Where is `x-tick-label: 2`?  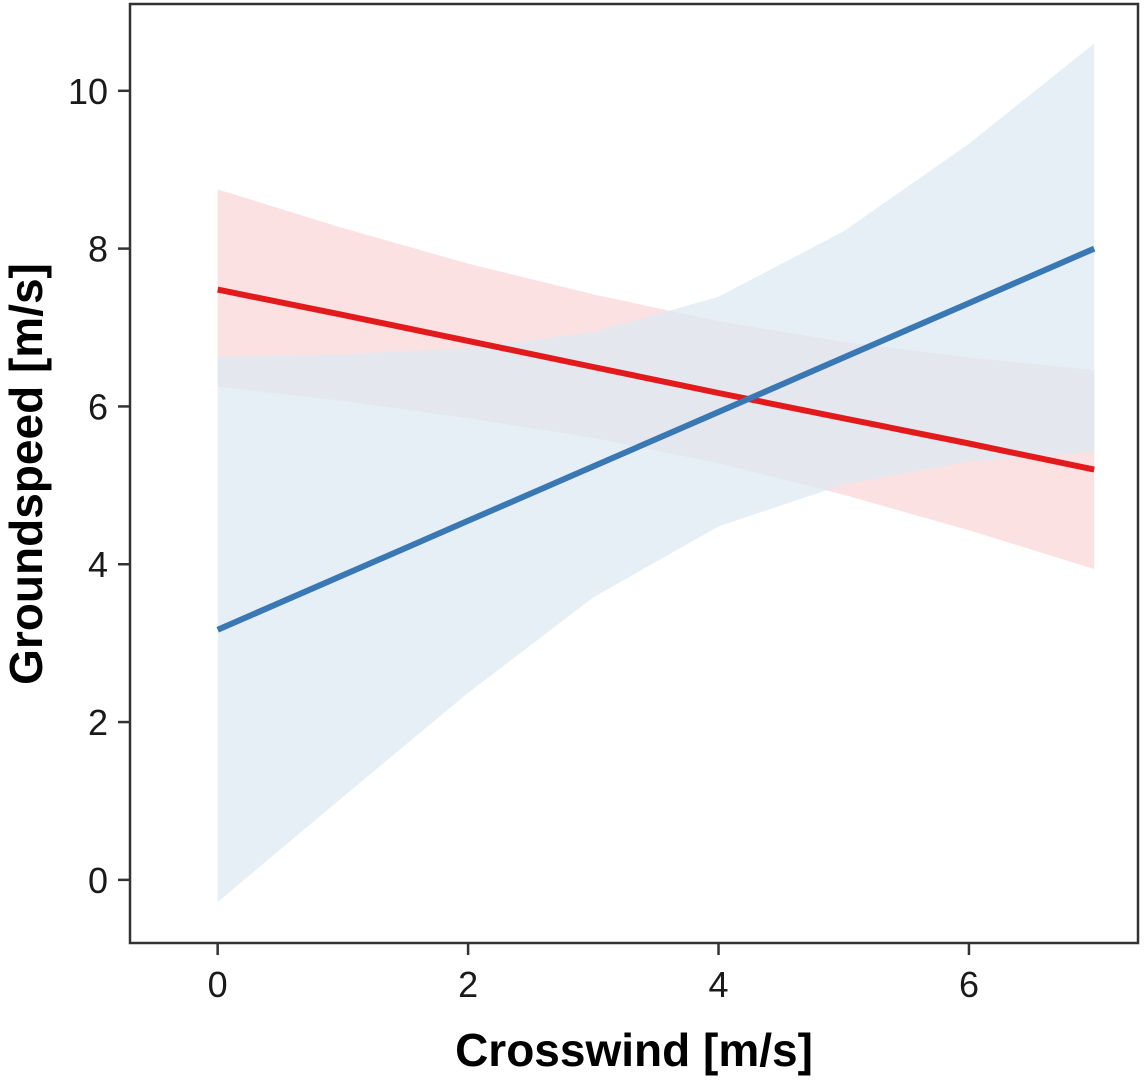
x-tick-label: 2 is located at coordinates (468, 984).